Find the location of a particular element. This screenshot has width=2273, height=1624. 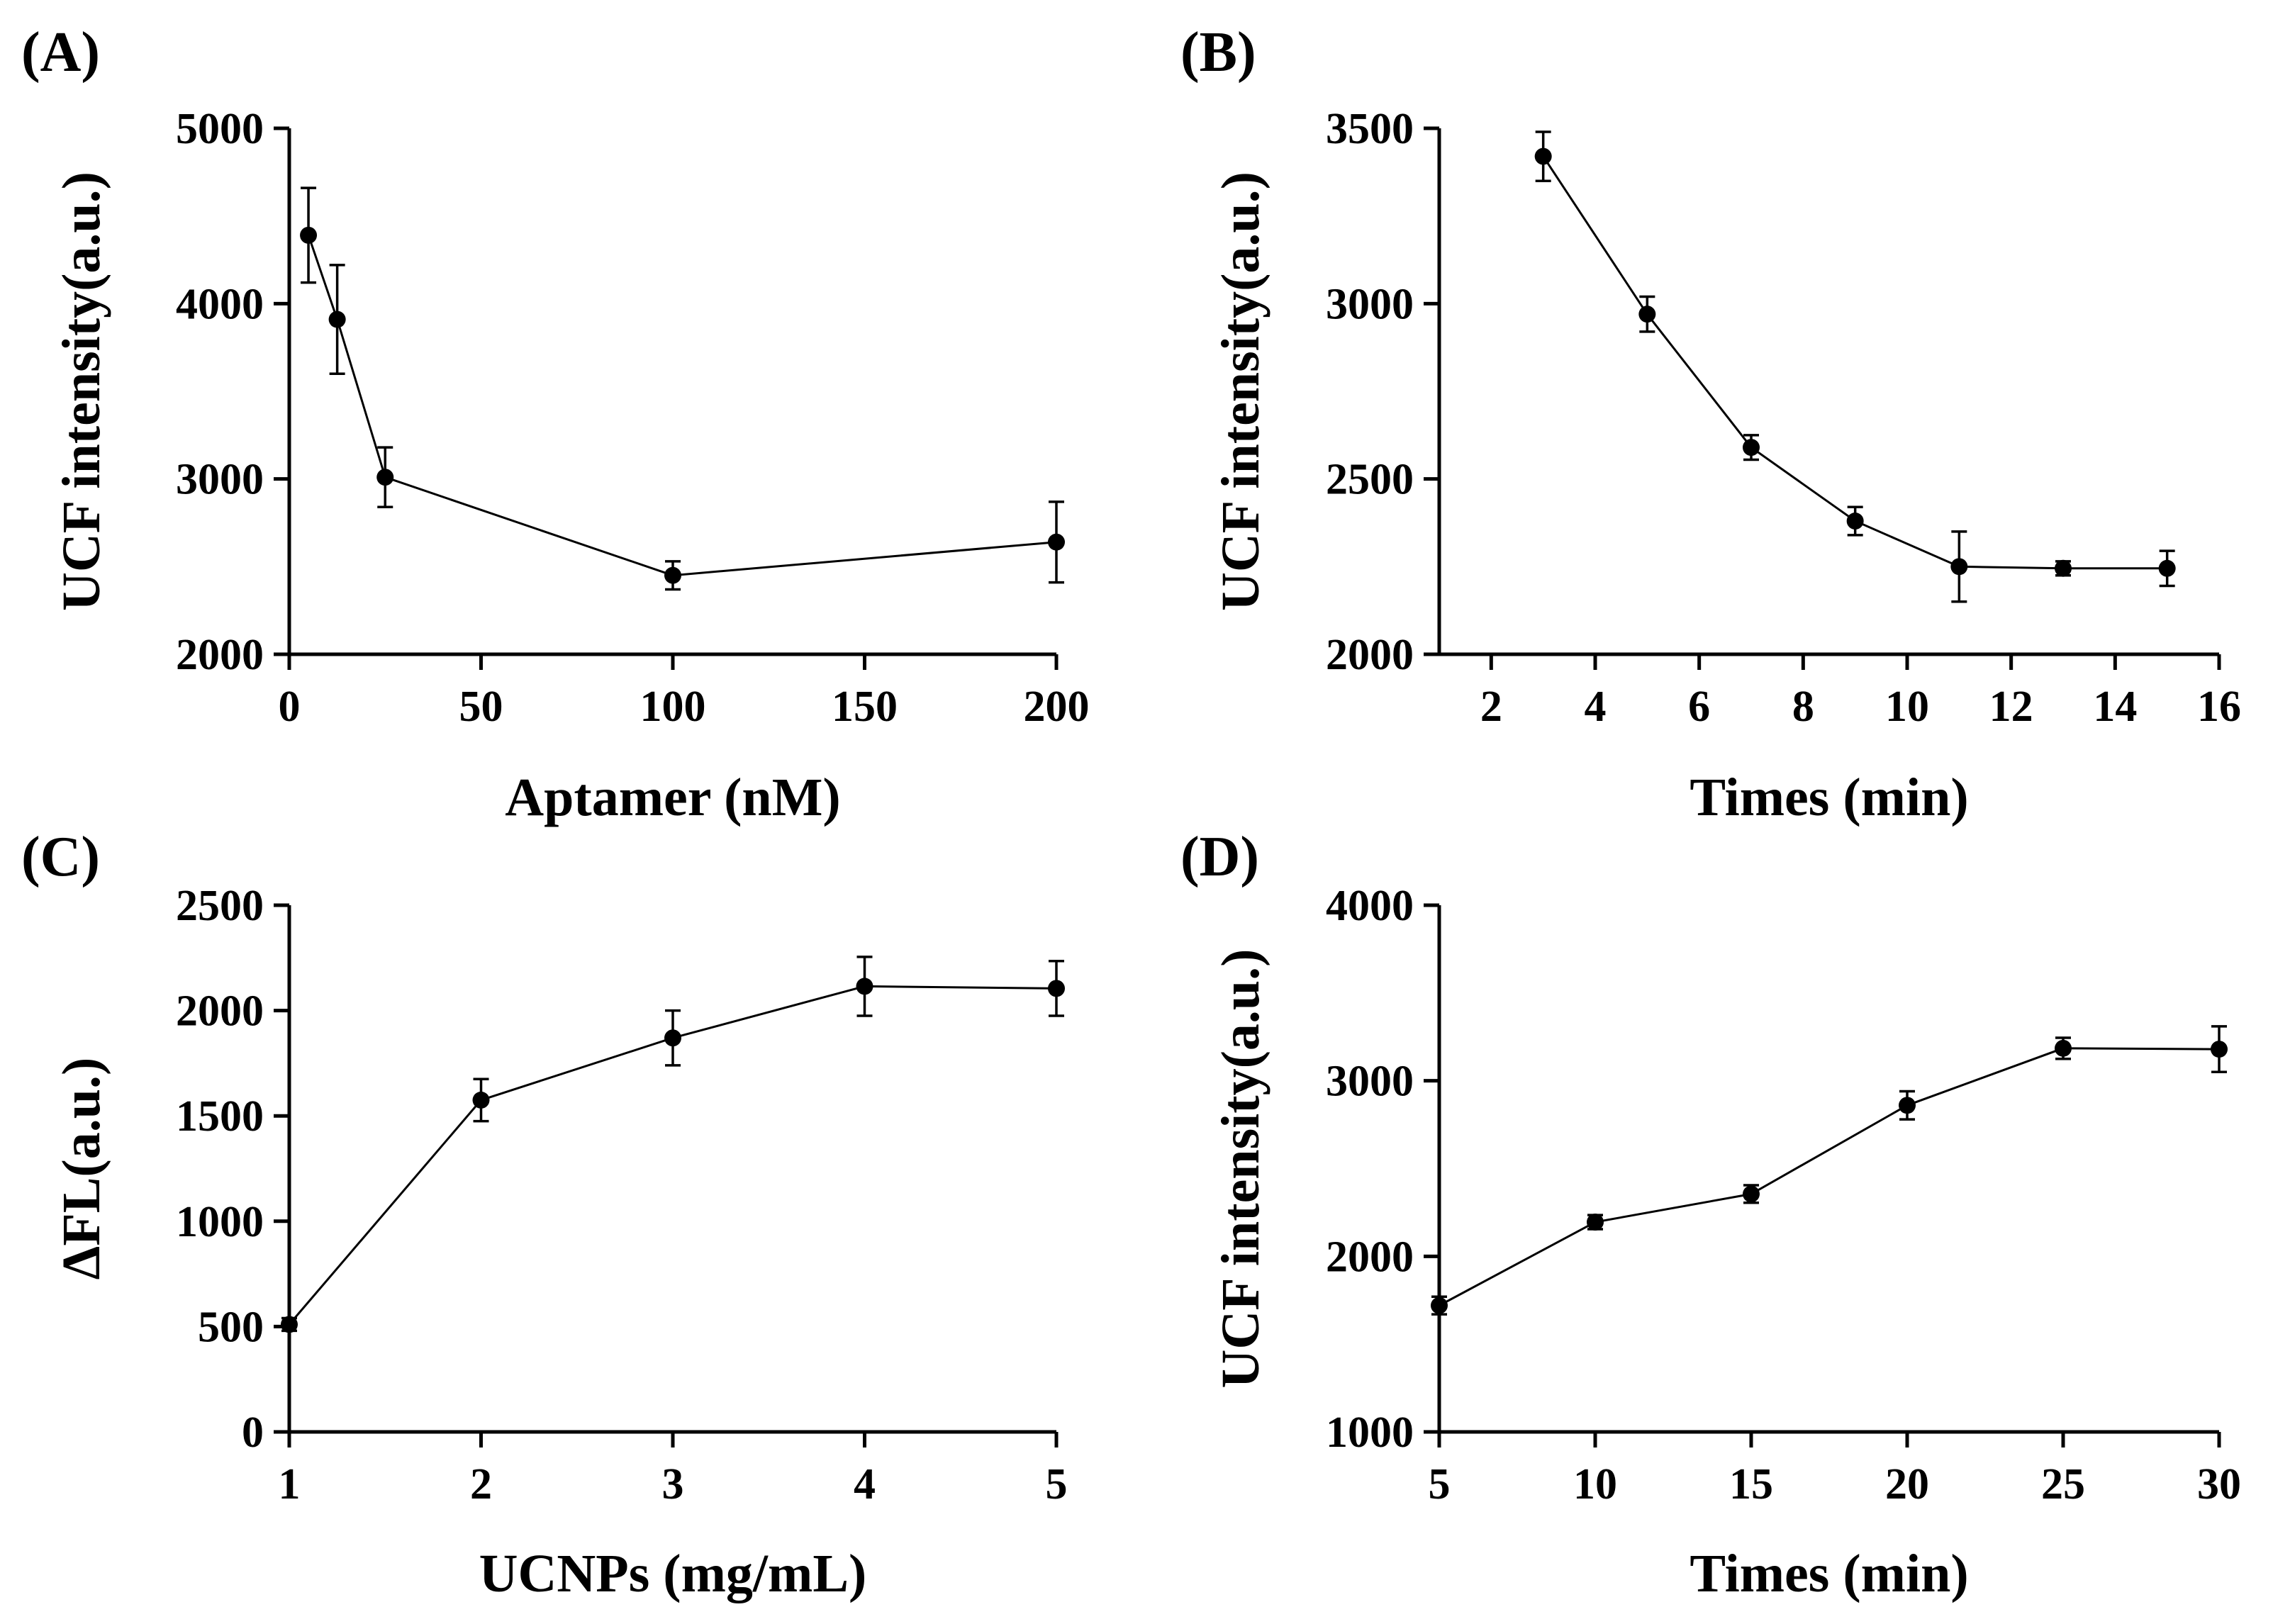

panel-c-x-tick-label: 2 is located at coordinates (481, 1484).